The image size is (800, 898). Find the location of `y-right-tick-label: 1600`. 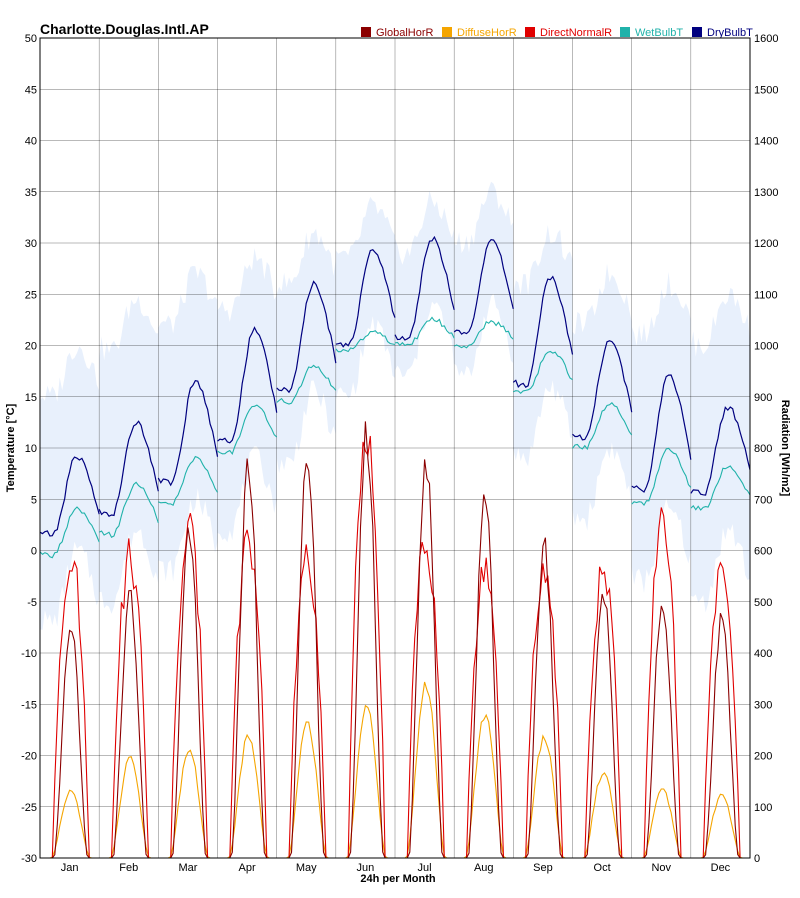

y-right-tick-label: 1600 is located at coordinates (766, 39).